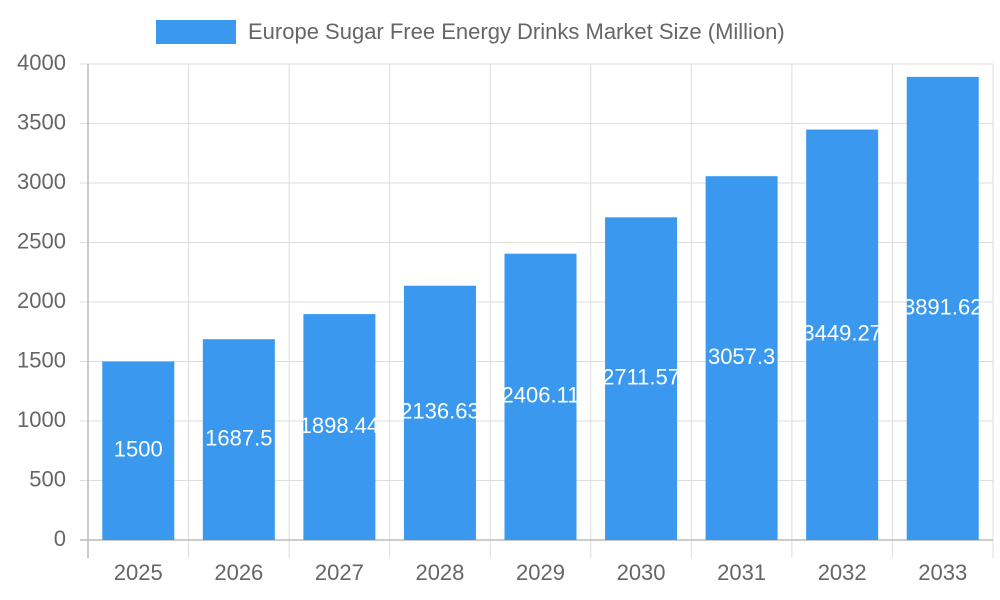 This screenshot has height=600, width=1000. What do you see at coordinates (741, 572) in the screenshot?
I see `x-tick-label: 2031` at bounding box center [741, 572].